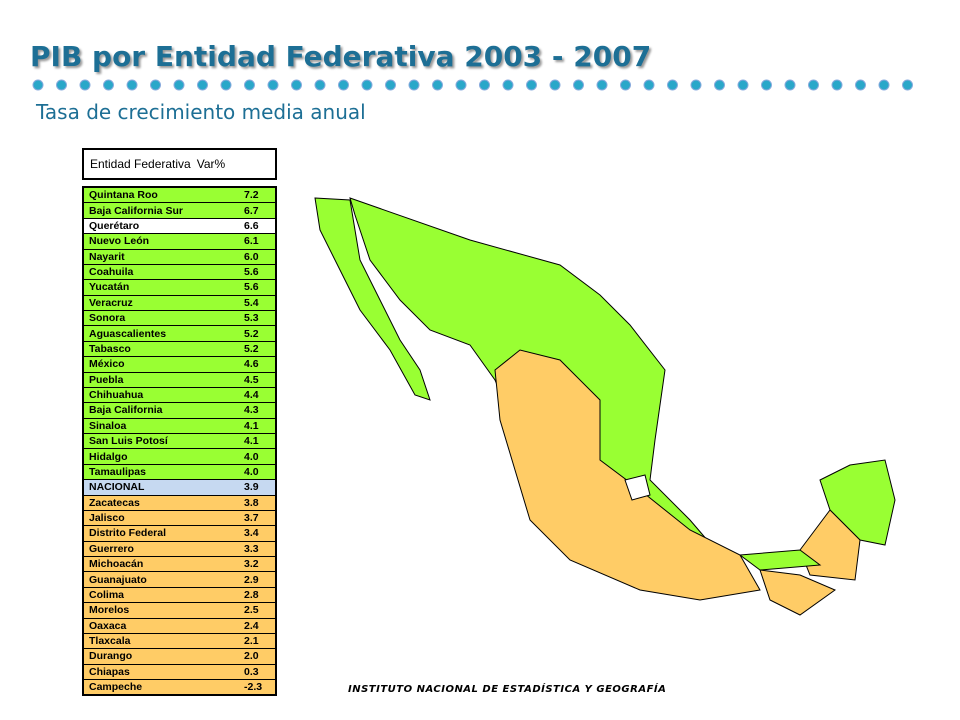 The image size is (960, 720). I want to click on table-row: Colima 2.8, so click(179, 595).